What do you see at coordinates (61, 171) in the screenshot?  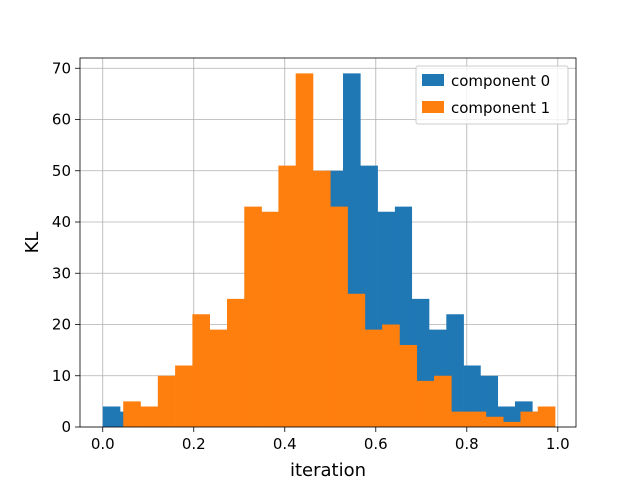 I see `y-tick-label: 50` at bounding box center [61, 171].